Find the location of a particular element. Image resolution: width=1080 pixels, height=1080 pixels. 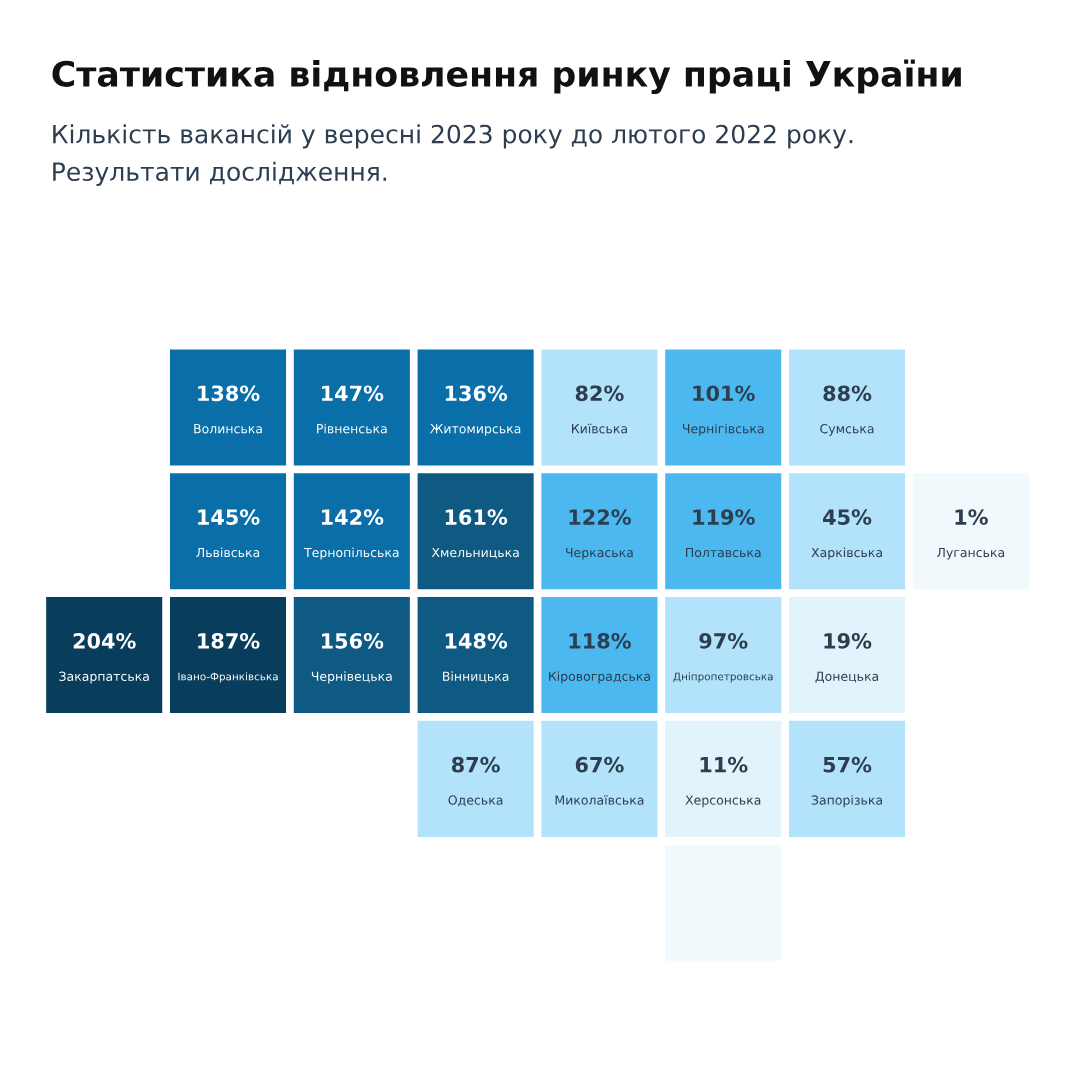

category-label: Закарпатська is located at coordinates (104, 677).